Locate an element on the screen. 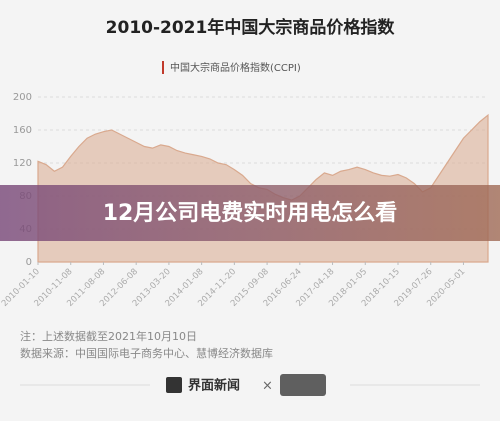  partner-logo is located at coordinates (303, 385).